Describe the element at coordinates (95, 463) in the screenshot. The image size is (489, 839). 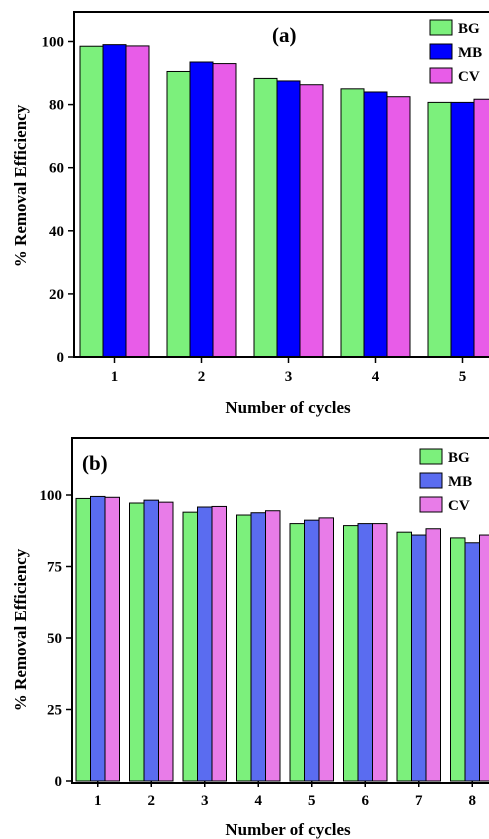
I see `panel-label-b: (b)` at that location.